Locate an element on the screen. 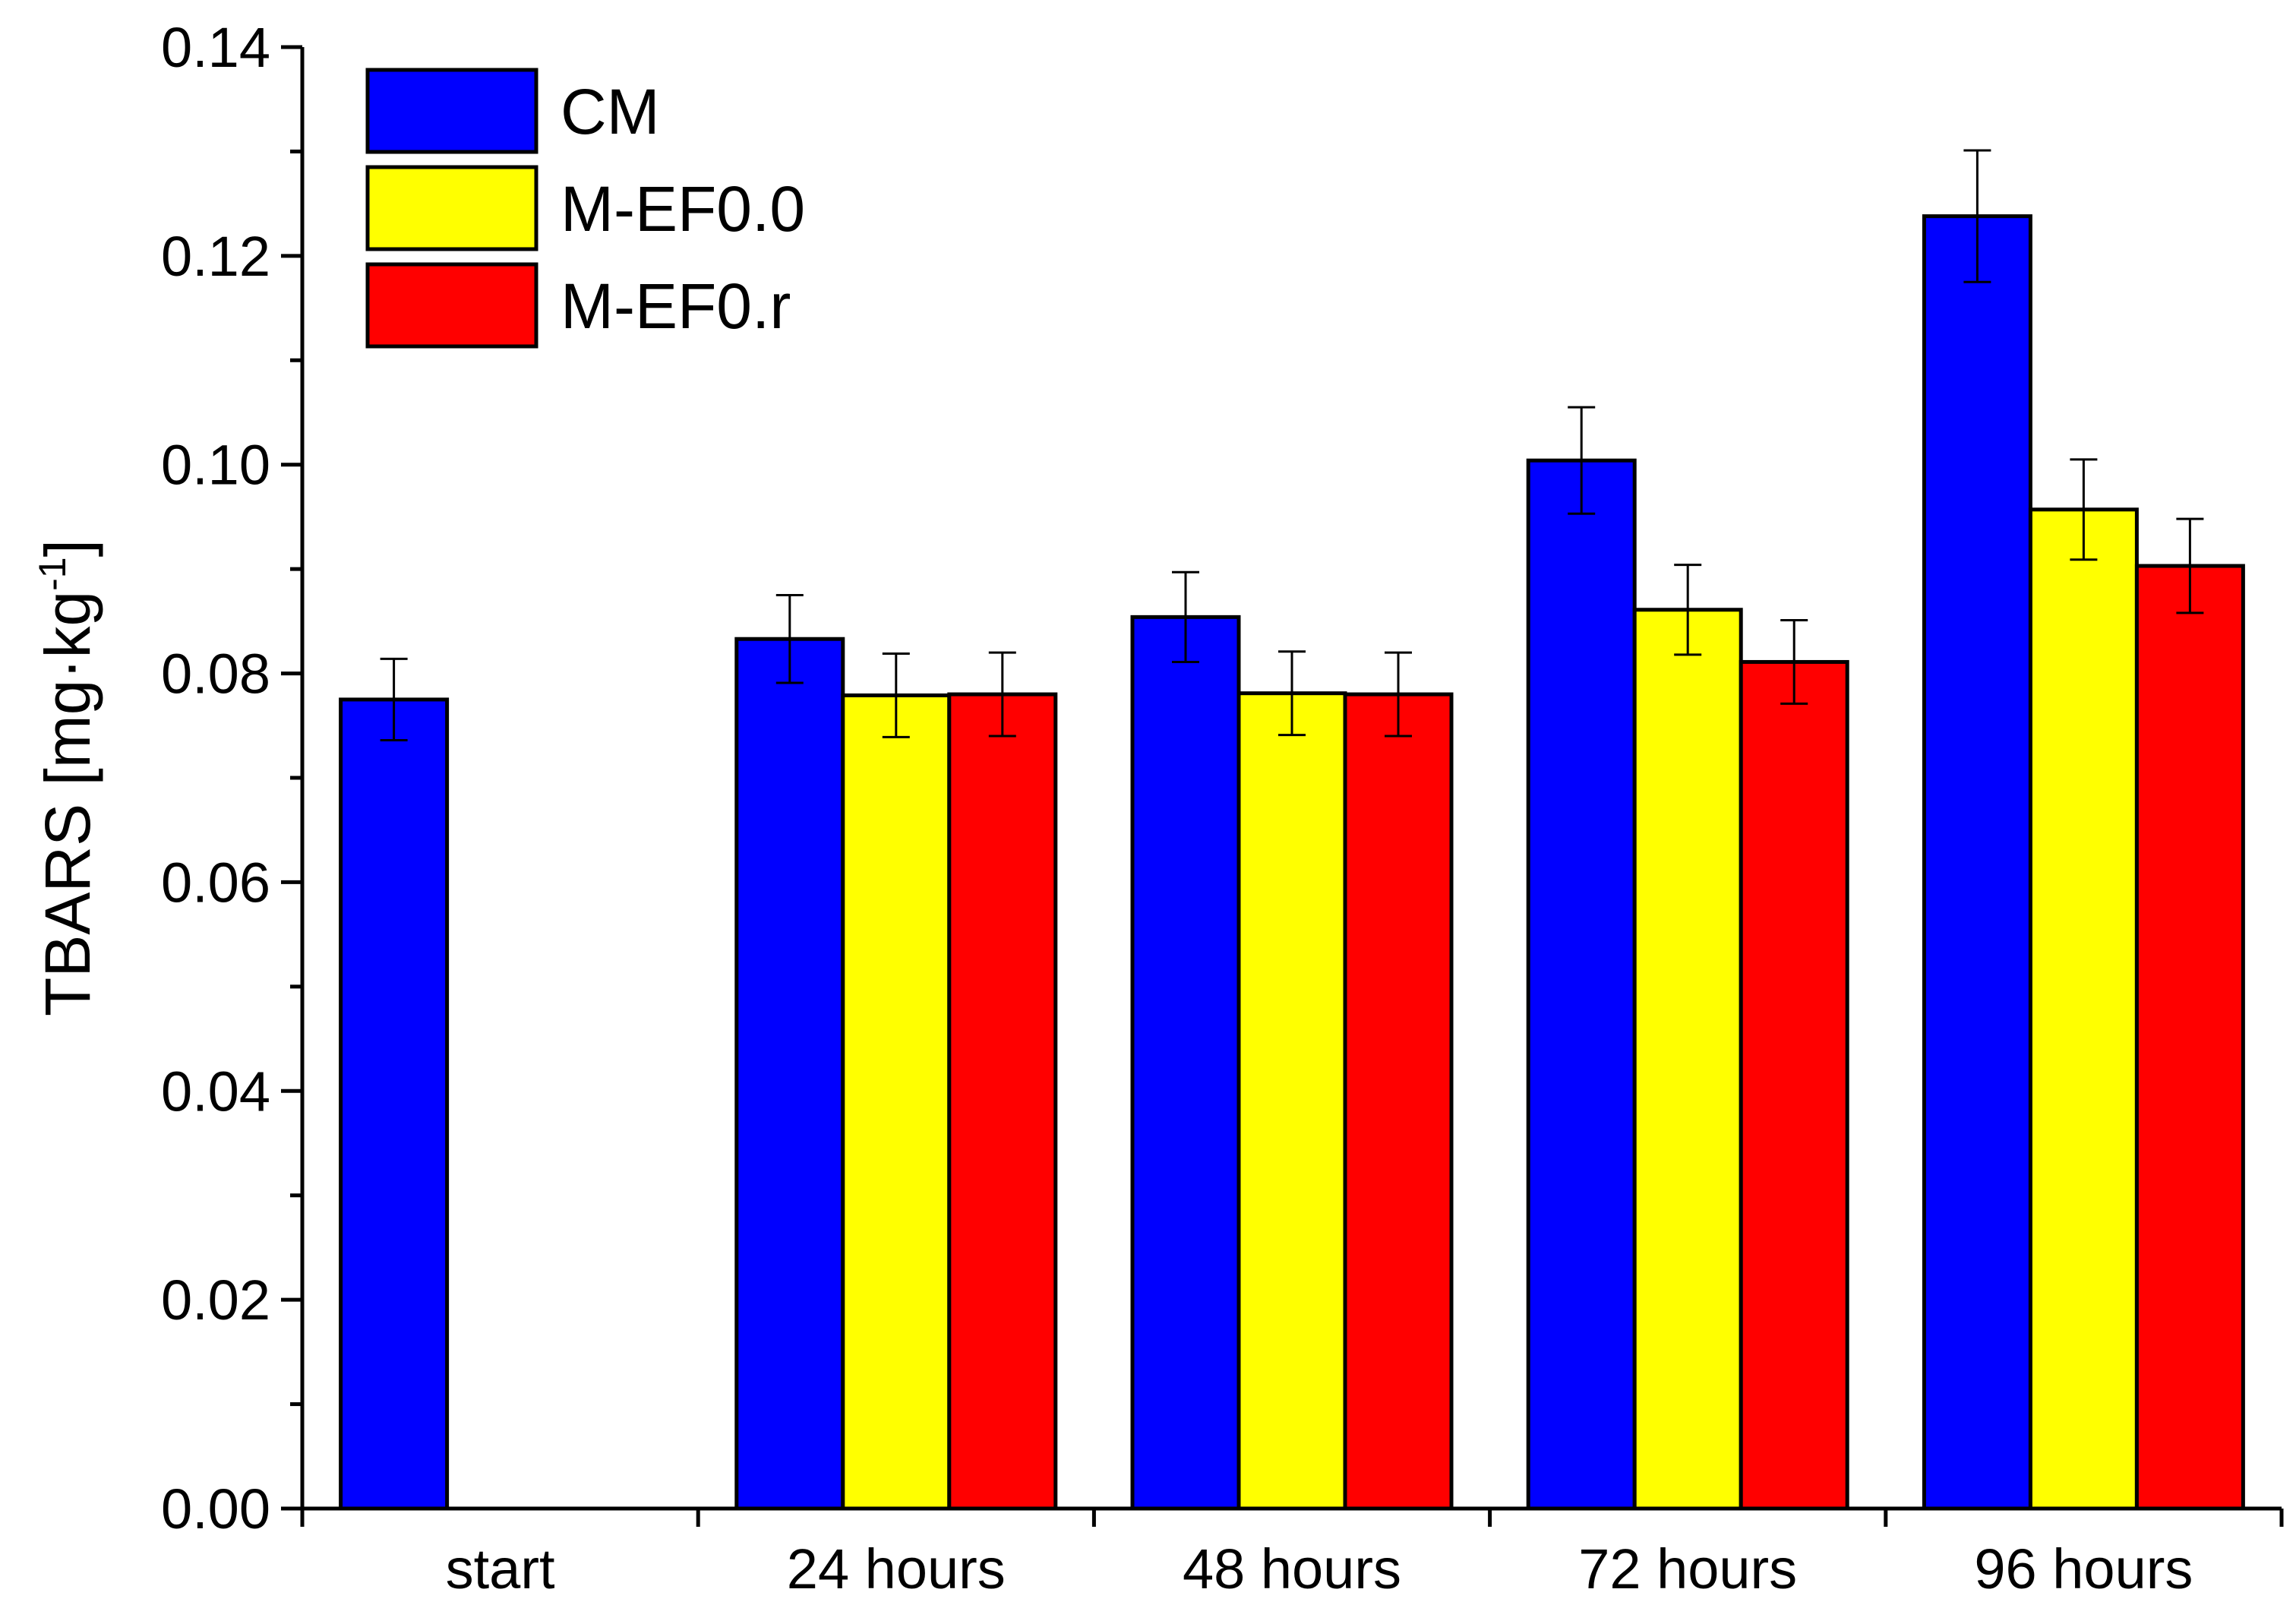  x-category-label: 96 hours is located at coordinates (2083, 1569).